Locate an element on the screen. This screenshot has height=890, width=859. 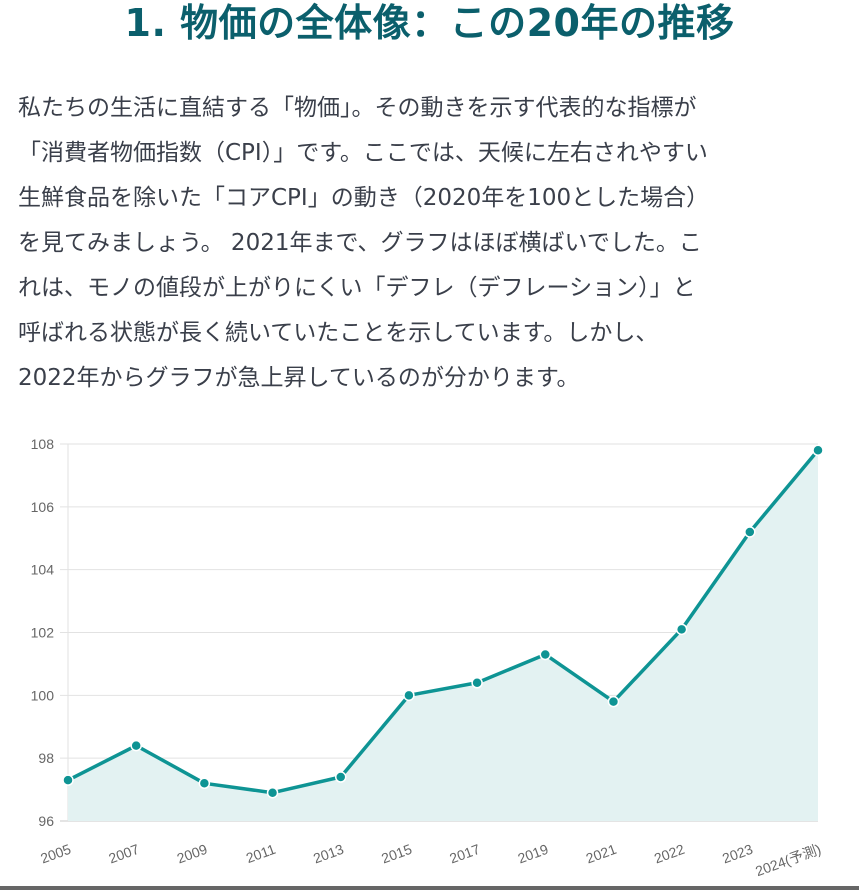
y-tick-label: 106 is located at coordinates (43, 507).